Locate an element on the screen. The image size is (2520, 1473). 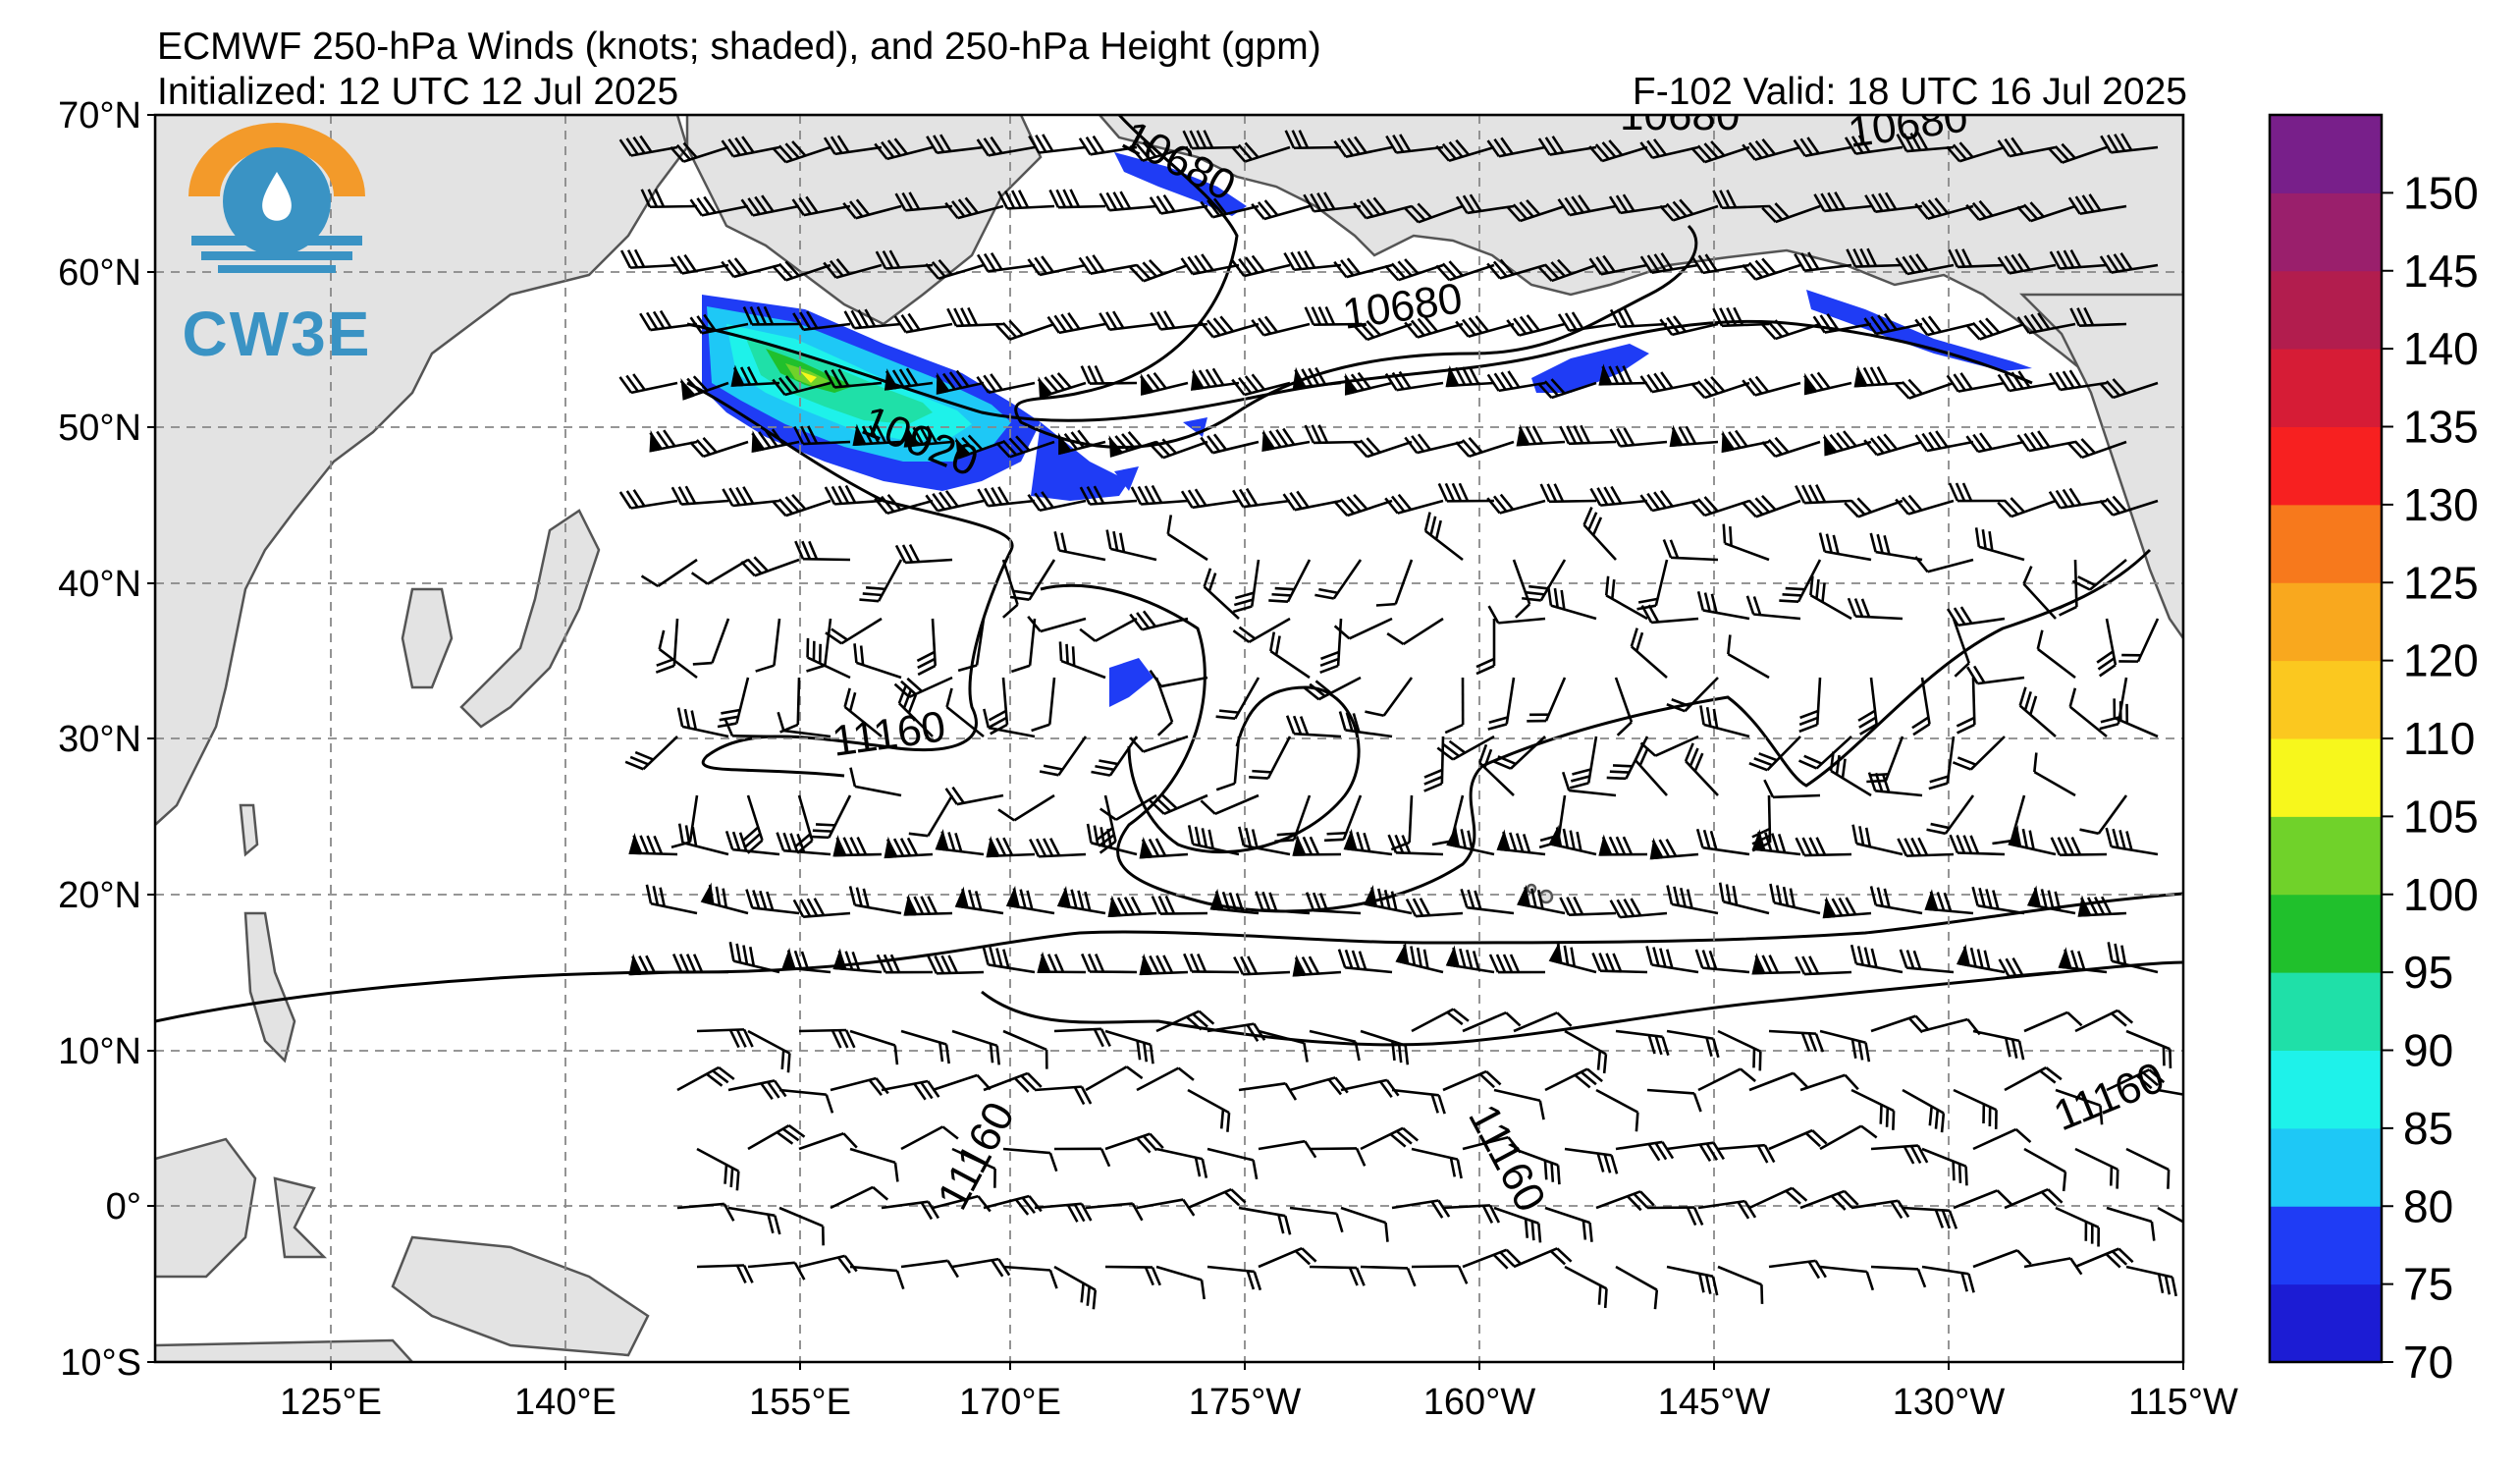
lon-label: 155°E is located at coordinates (800, 1402).